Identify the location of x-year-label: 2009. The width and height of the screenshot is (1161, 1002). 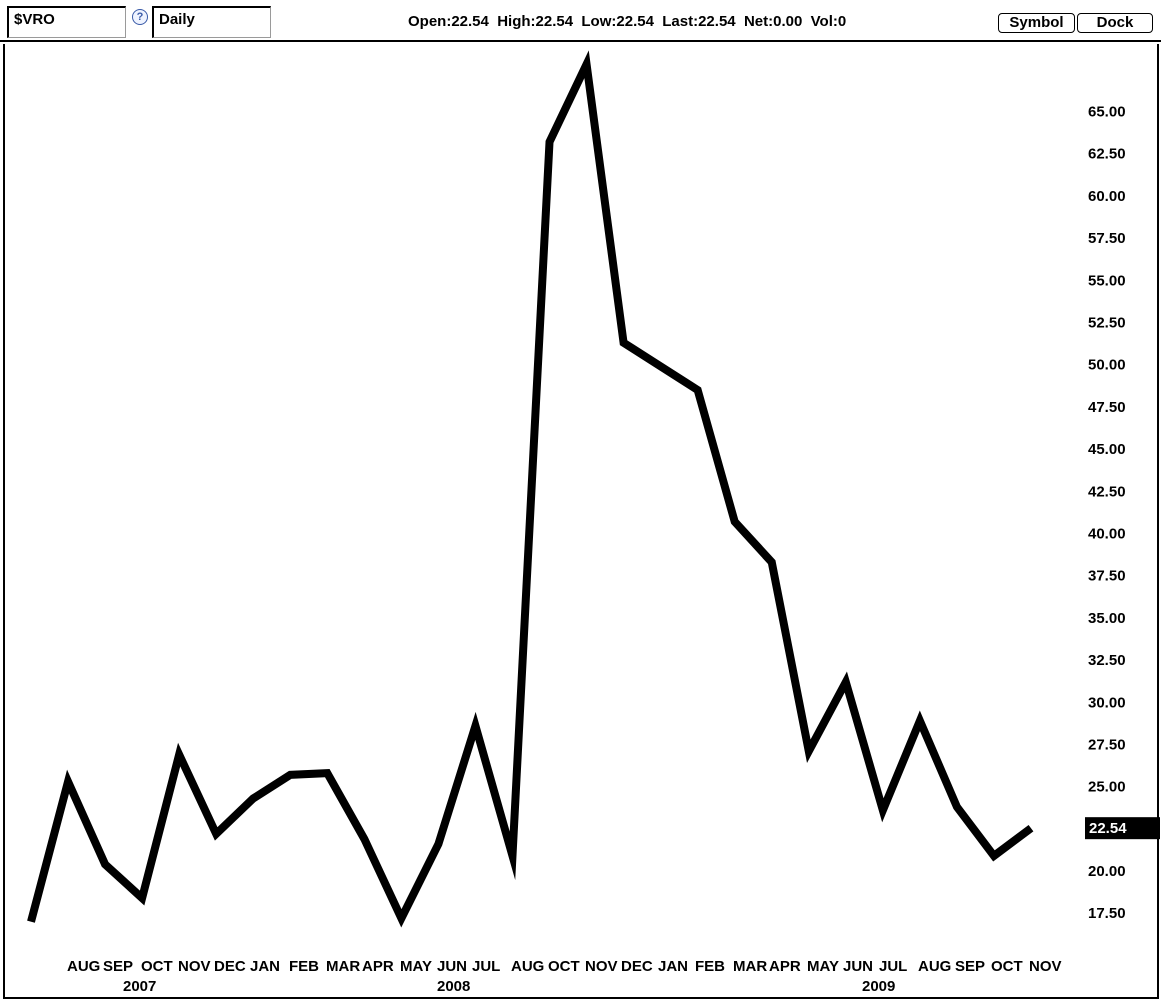
(878, 986).